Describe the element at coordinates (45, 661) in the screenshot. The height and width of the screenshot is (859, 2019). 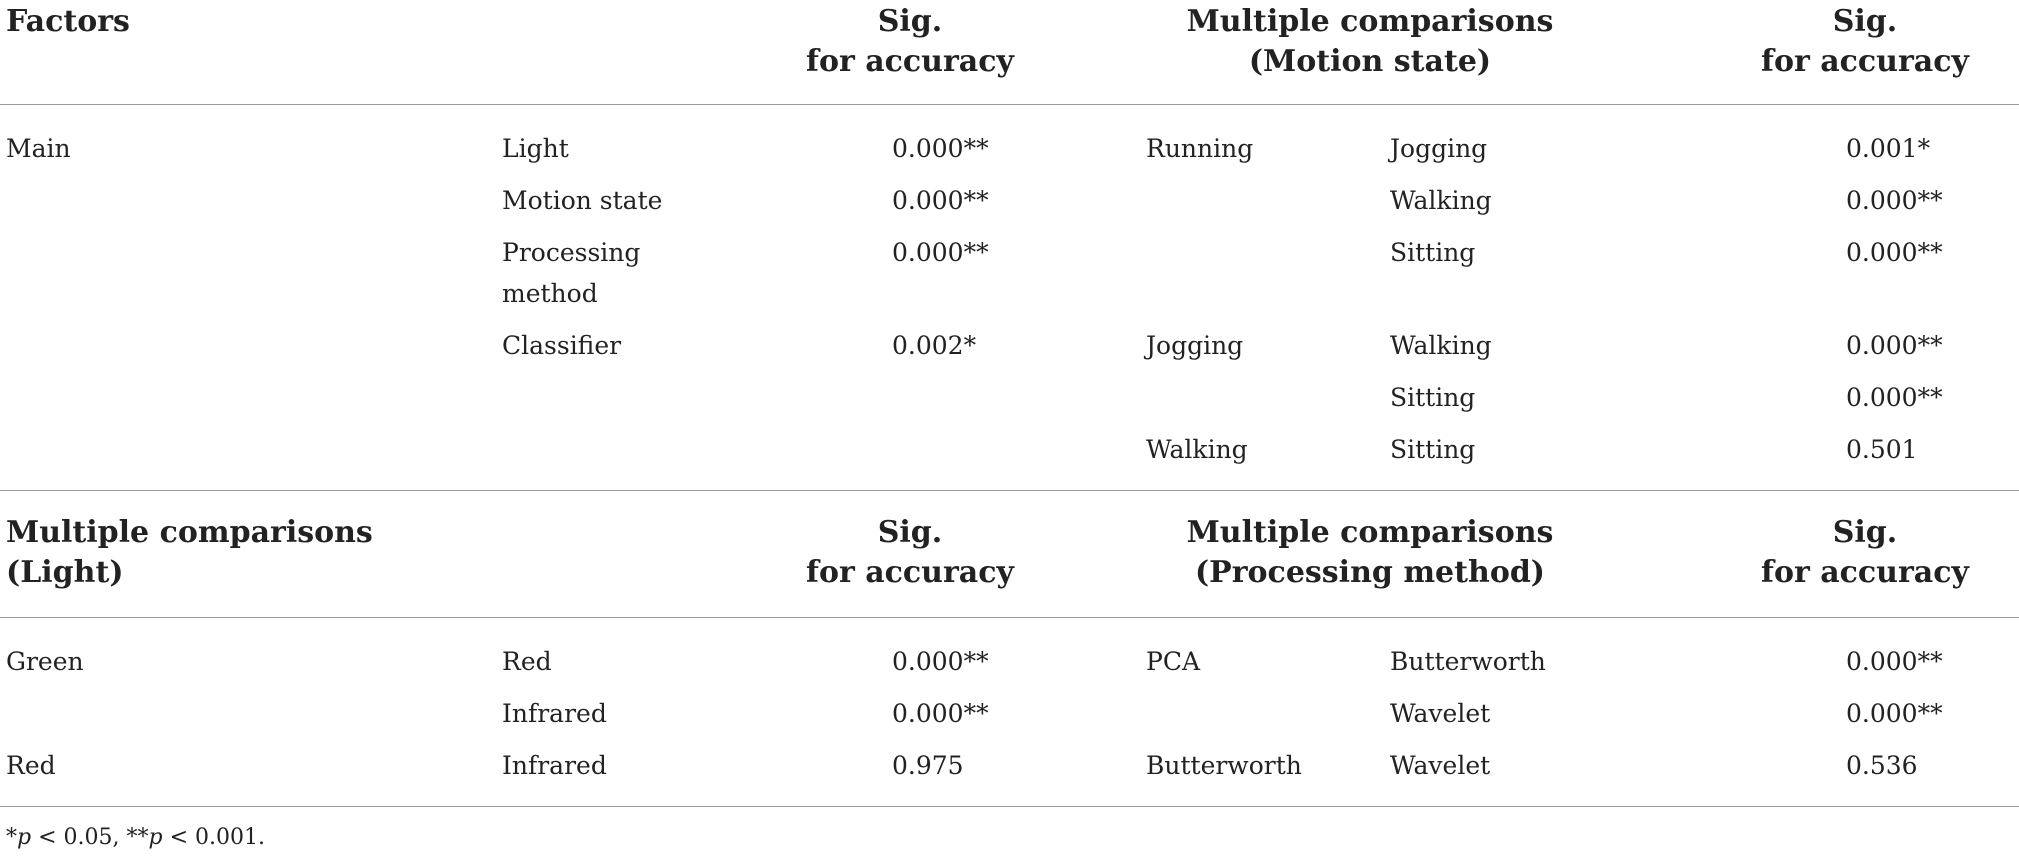
I see `light-a: Green` at that location.